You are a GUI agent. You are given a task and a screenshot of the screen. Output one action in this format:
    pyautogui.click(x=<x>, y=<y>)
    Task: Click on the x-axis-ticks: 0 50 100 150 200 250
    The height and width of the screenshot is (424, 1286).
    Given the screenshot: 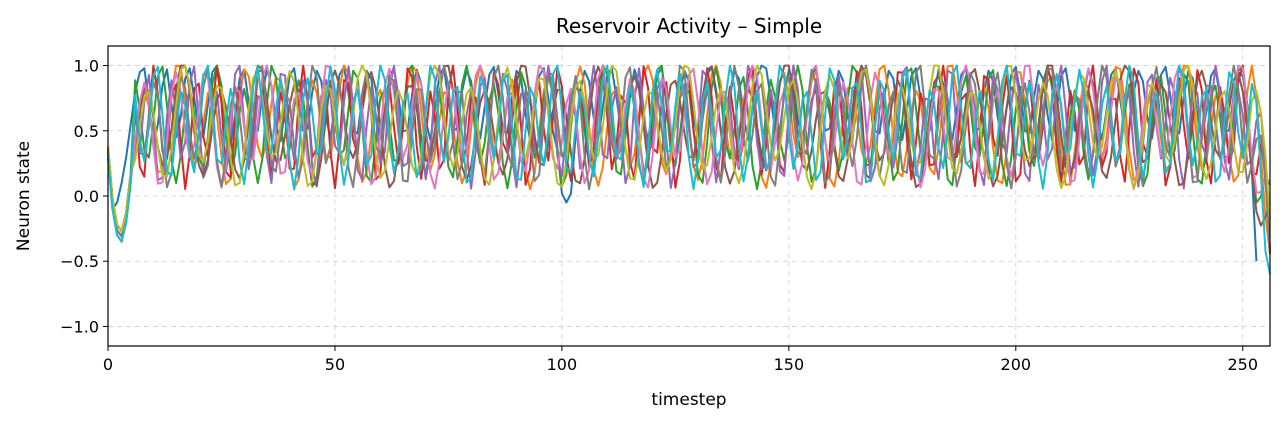 What is the action you would take?
    pyautogui.click(x=680, y=360)
    